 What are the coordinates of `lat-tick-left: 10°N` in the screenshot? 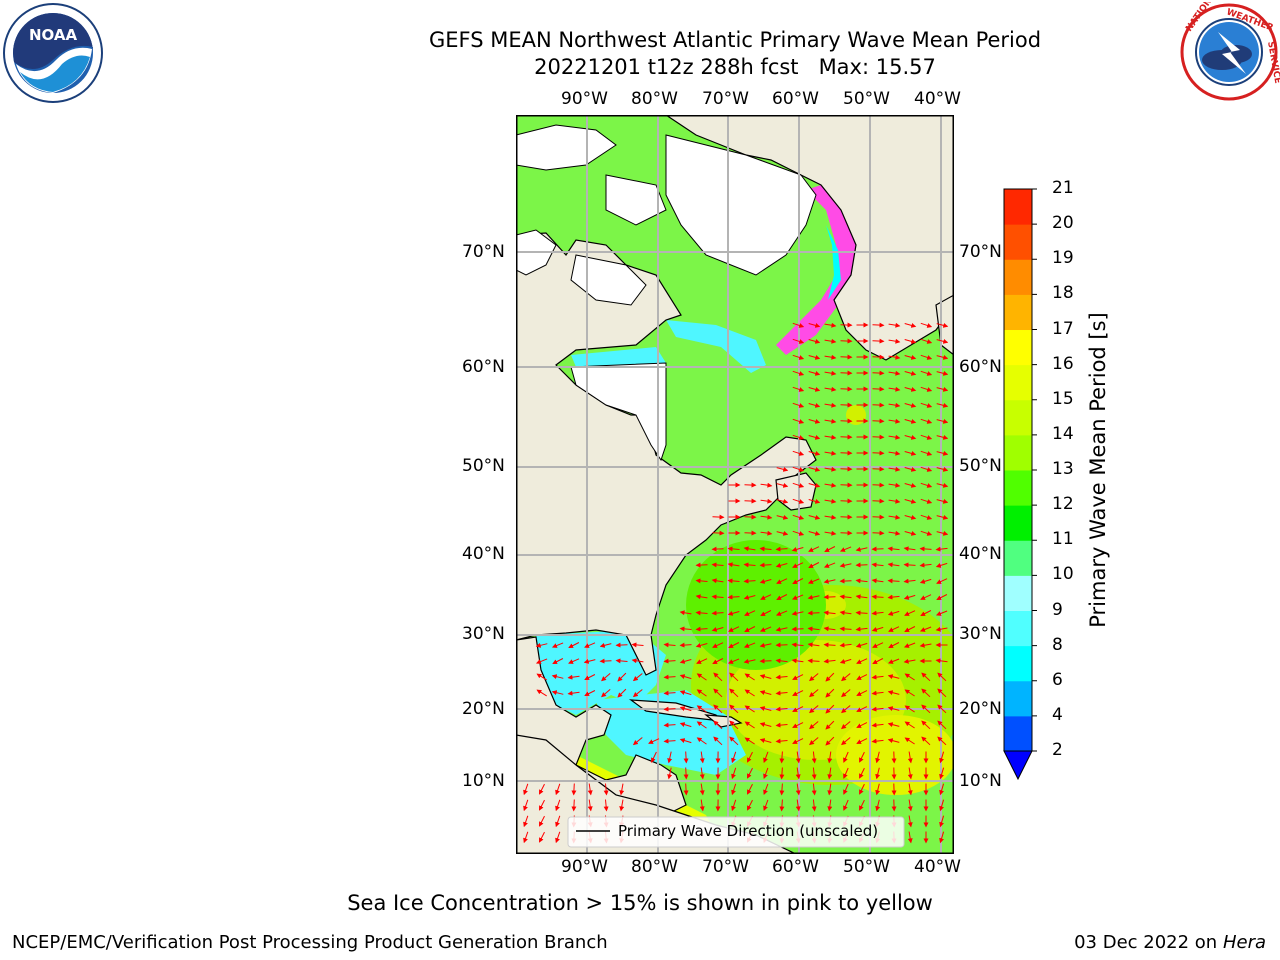 It's located at (483, 781).